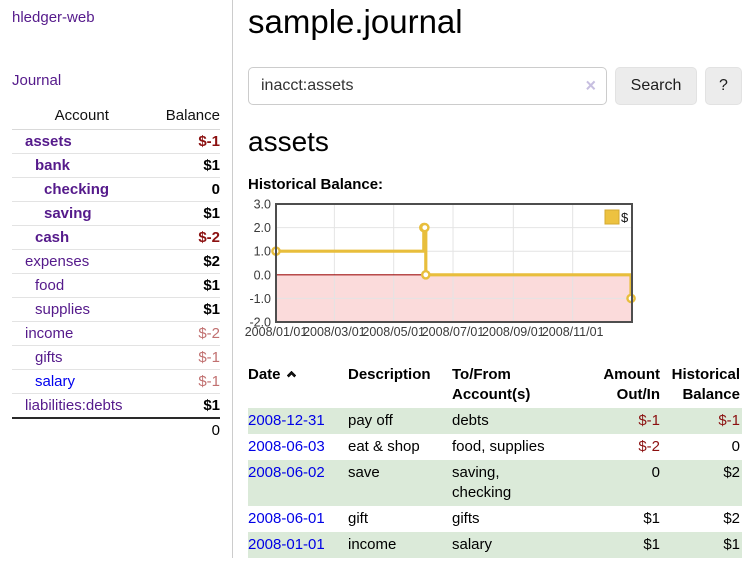 The image size is (742, 582). I want to click on transaction-accounts: gifts, so click(466, 518).